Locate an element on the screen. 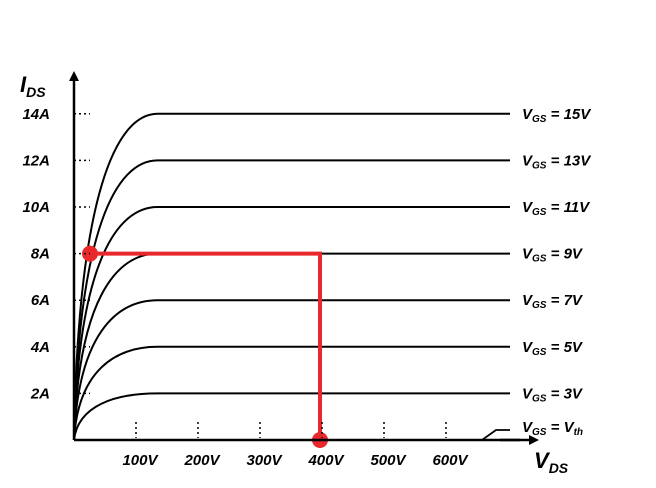  y-tick-label: 10A is located at coordinates (36, 207).